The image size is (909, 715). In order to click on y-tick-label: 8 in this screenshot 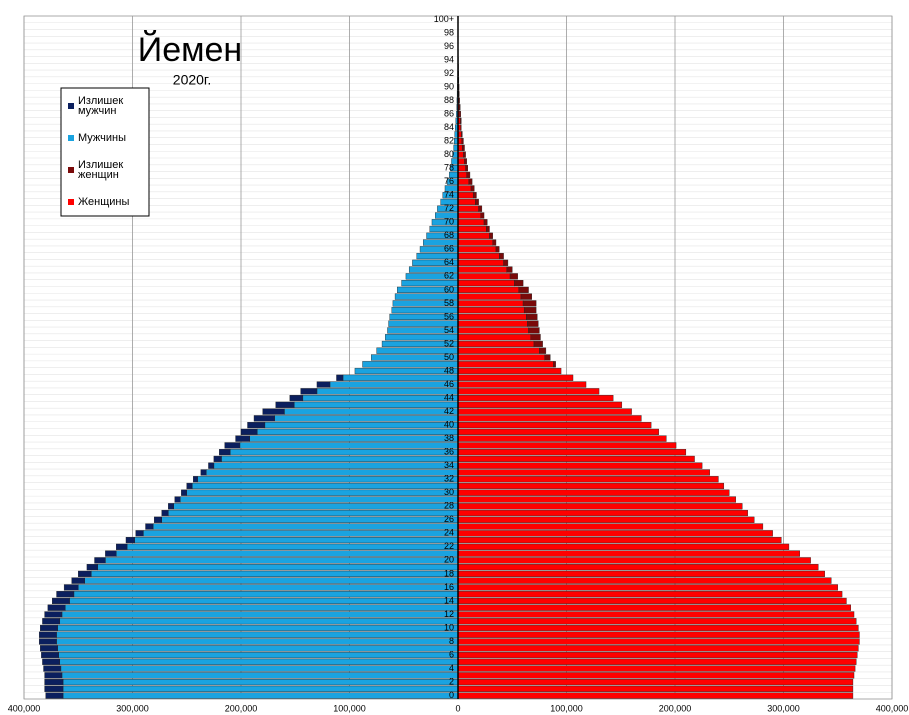, I will do `click(451, 641)`.